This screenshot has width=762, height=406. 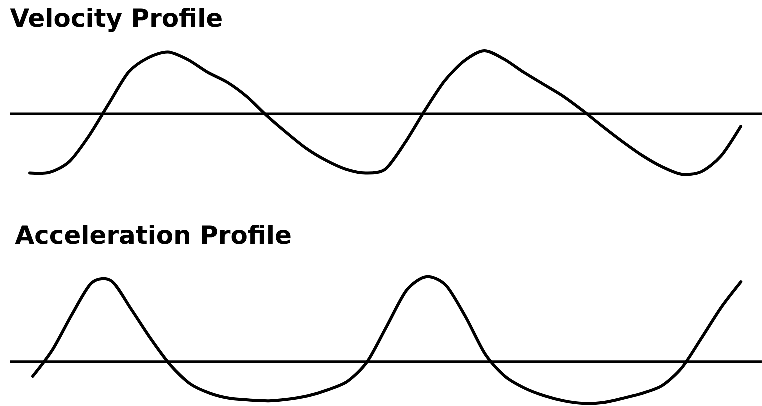 I want to click on chart-title: Velocity Profile, so click(x=116, y=20).